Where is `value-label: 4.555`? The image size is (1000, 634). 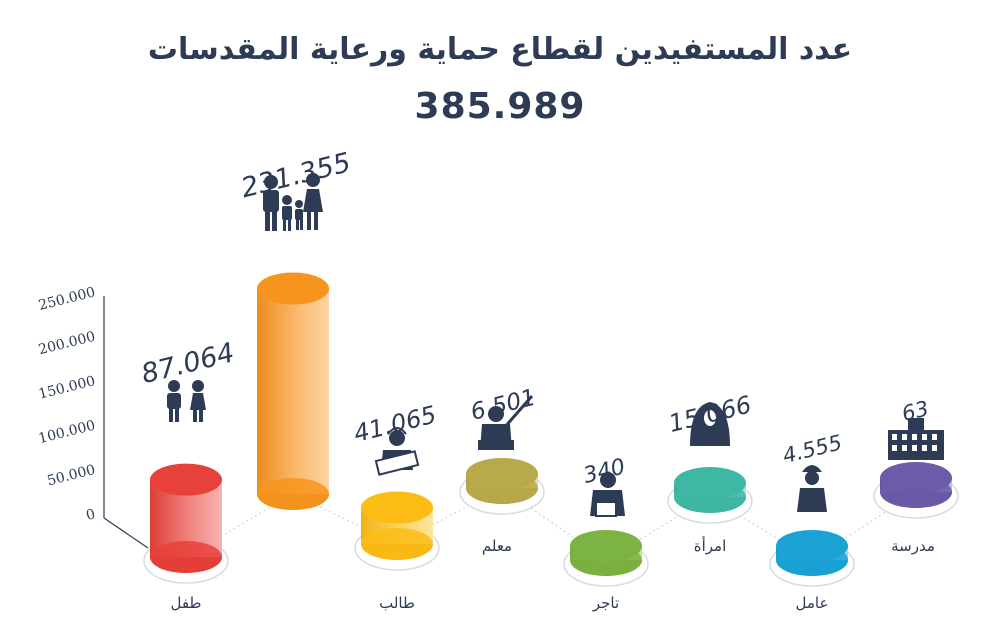 value-label: 4.555 is located at coordinates (812, 449).